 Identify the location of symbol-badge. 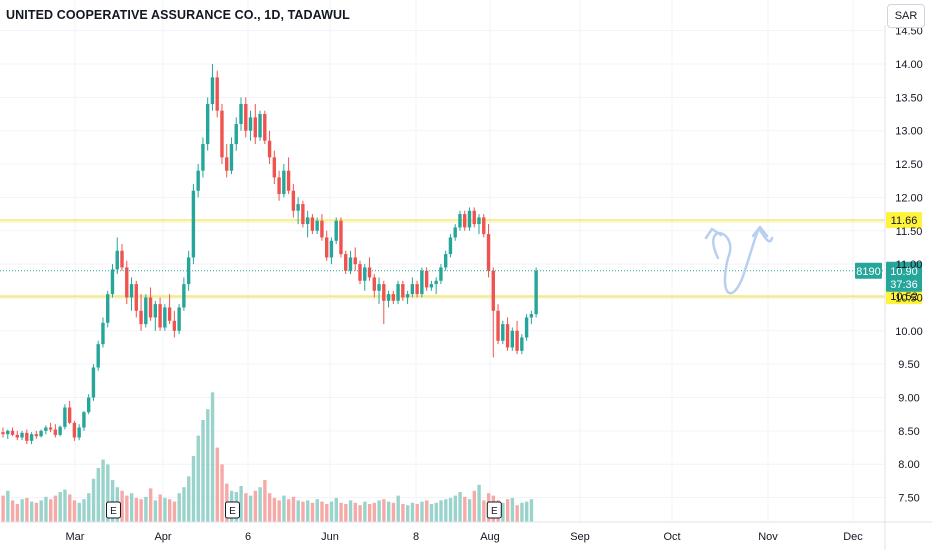
(868, 270).